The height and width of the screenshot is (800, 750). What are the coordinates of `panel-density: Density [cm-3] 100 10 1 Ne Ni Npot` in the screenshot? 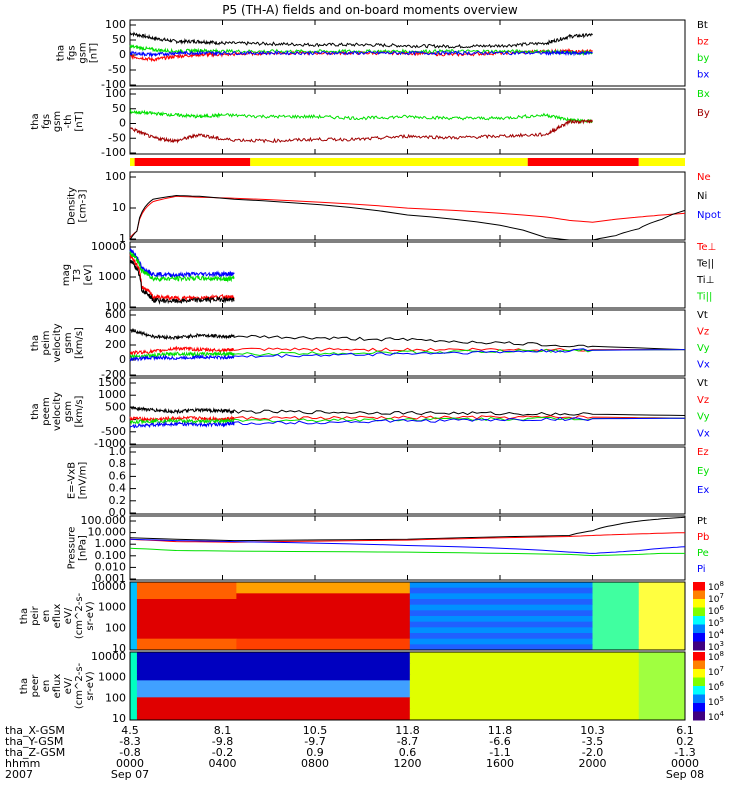 It's located at (394, 207).